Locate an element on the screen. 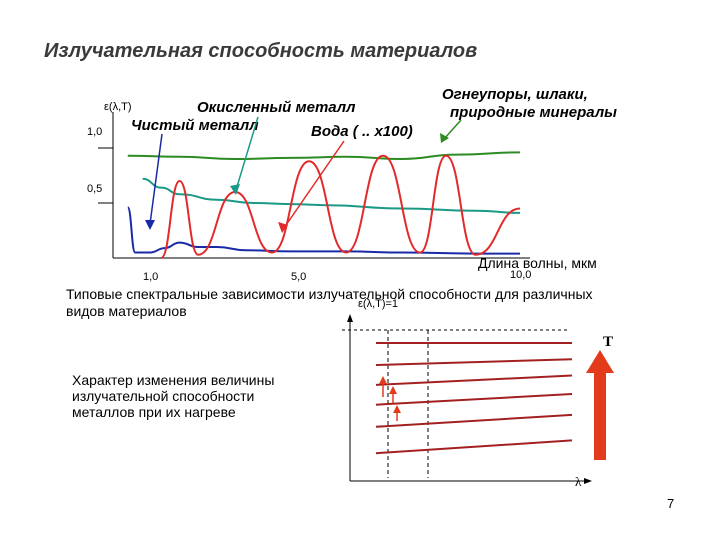 The image size is (720, 540). chart2-ylabel: ε(λ,T)=1 is located at coordinates (378, 304).